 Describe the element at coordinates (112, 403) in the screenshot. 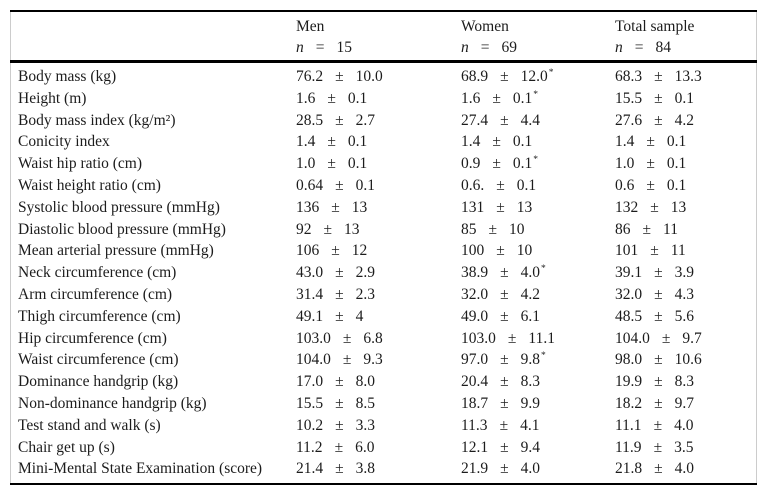

I see `variable-name: Non-dominance handgrip (kg)` at that location.